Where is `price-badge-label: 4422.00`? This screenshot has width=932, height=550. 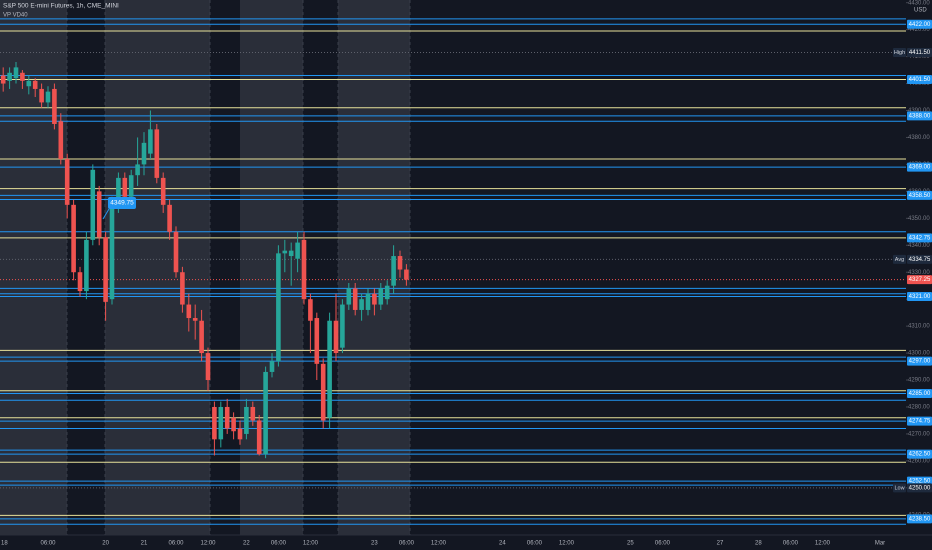
price-badge-label: 4422.00 is located at coordinates (920, 25).